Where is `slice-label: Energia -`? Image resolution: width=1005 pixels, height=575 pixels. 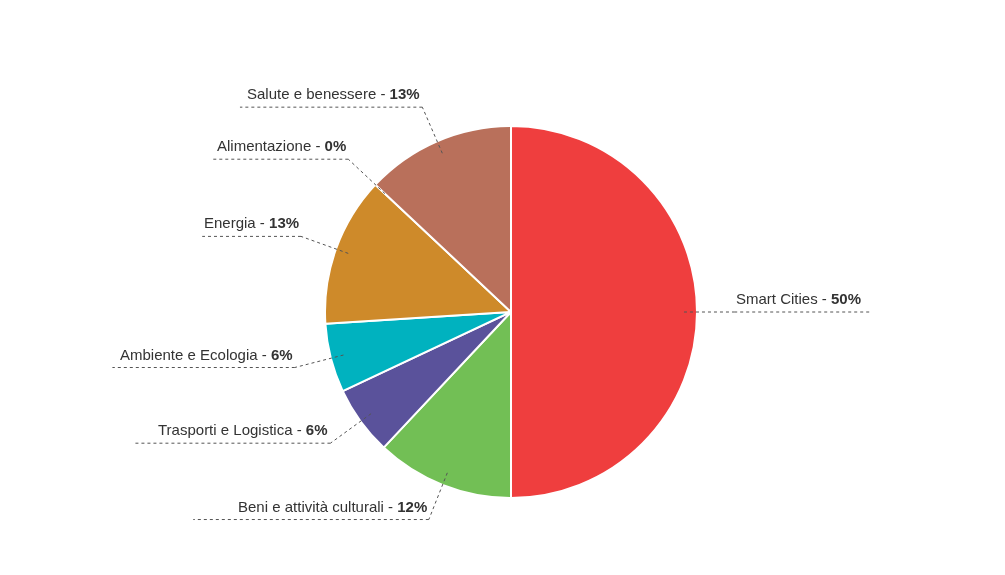
slice-label: Energia - is located at coordinates (234, 222).